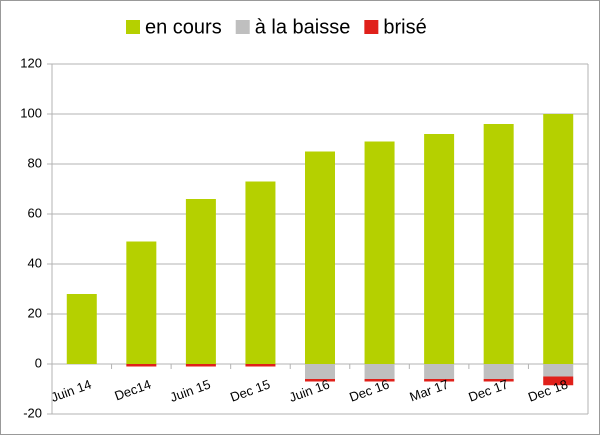  Describe the element at coordinates (38, 362) in the screenshot. I see `y-tick-label: 0` at that location.